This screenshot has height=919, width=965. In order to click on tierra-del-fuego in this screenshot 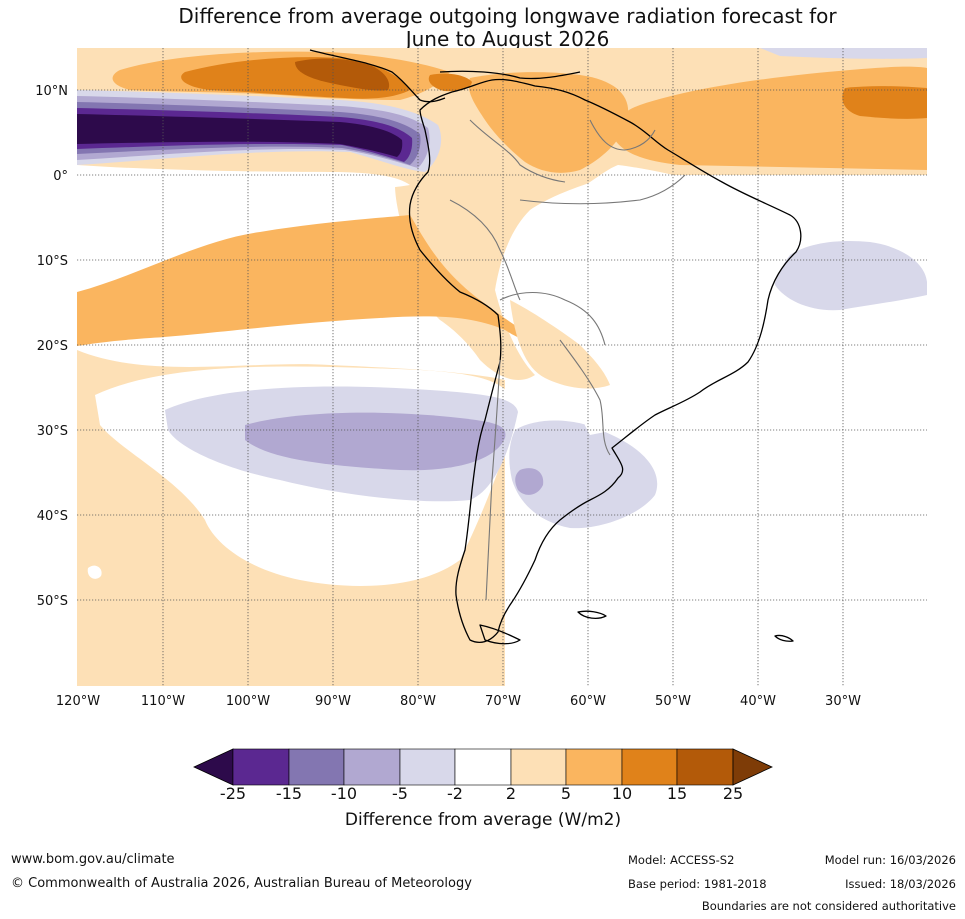, I will do `click(500, 634)`.